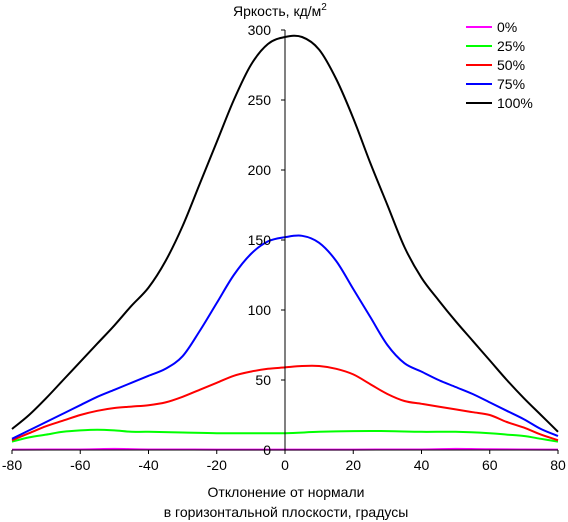 Image resolution: width=568 pixels, height=522 pixels. What do you see at coordinates (80, 465) in the screenshot?
I see `x-tick-label: -60` at bounding box center [80, 465].